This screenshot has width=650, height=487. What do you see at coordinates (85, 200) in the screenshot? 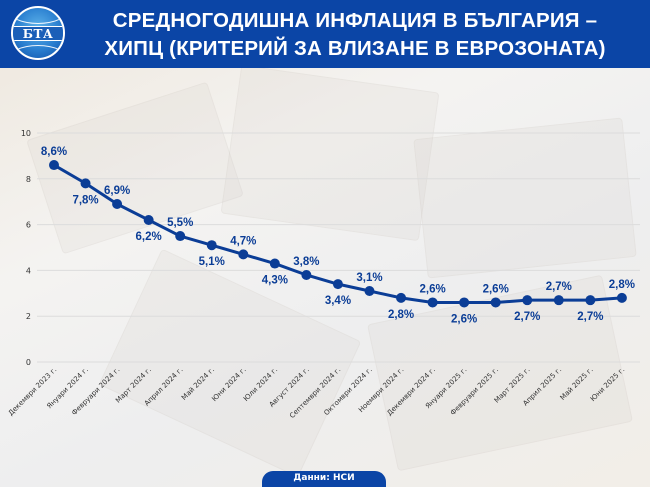
I see `data-label: 7,8%` at bounding box center [85, 200].